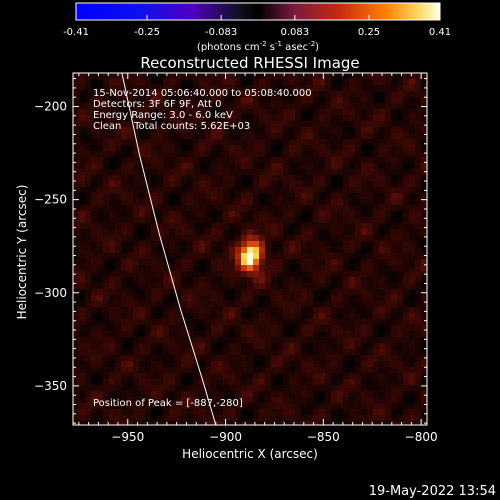  I want to click on x-tick-label: −800, so click(421, 437).